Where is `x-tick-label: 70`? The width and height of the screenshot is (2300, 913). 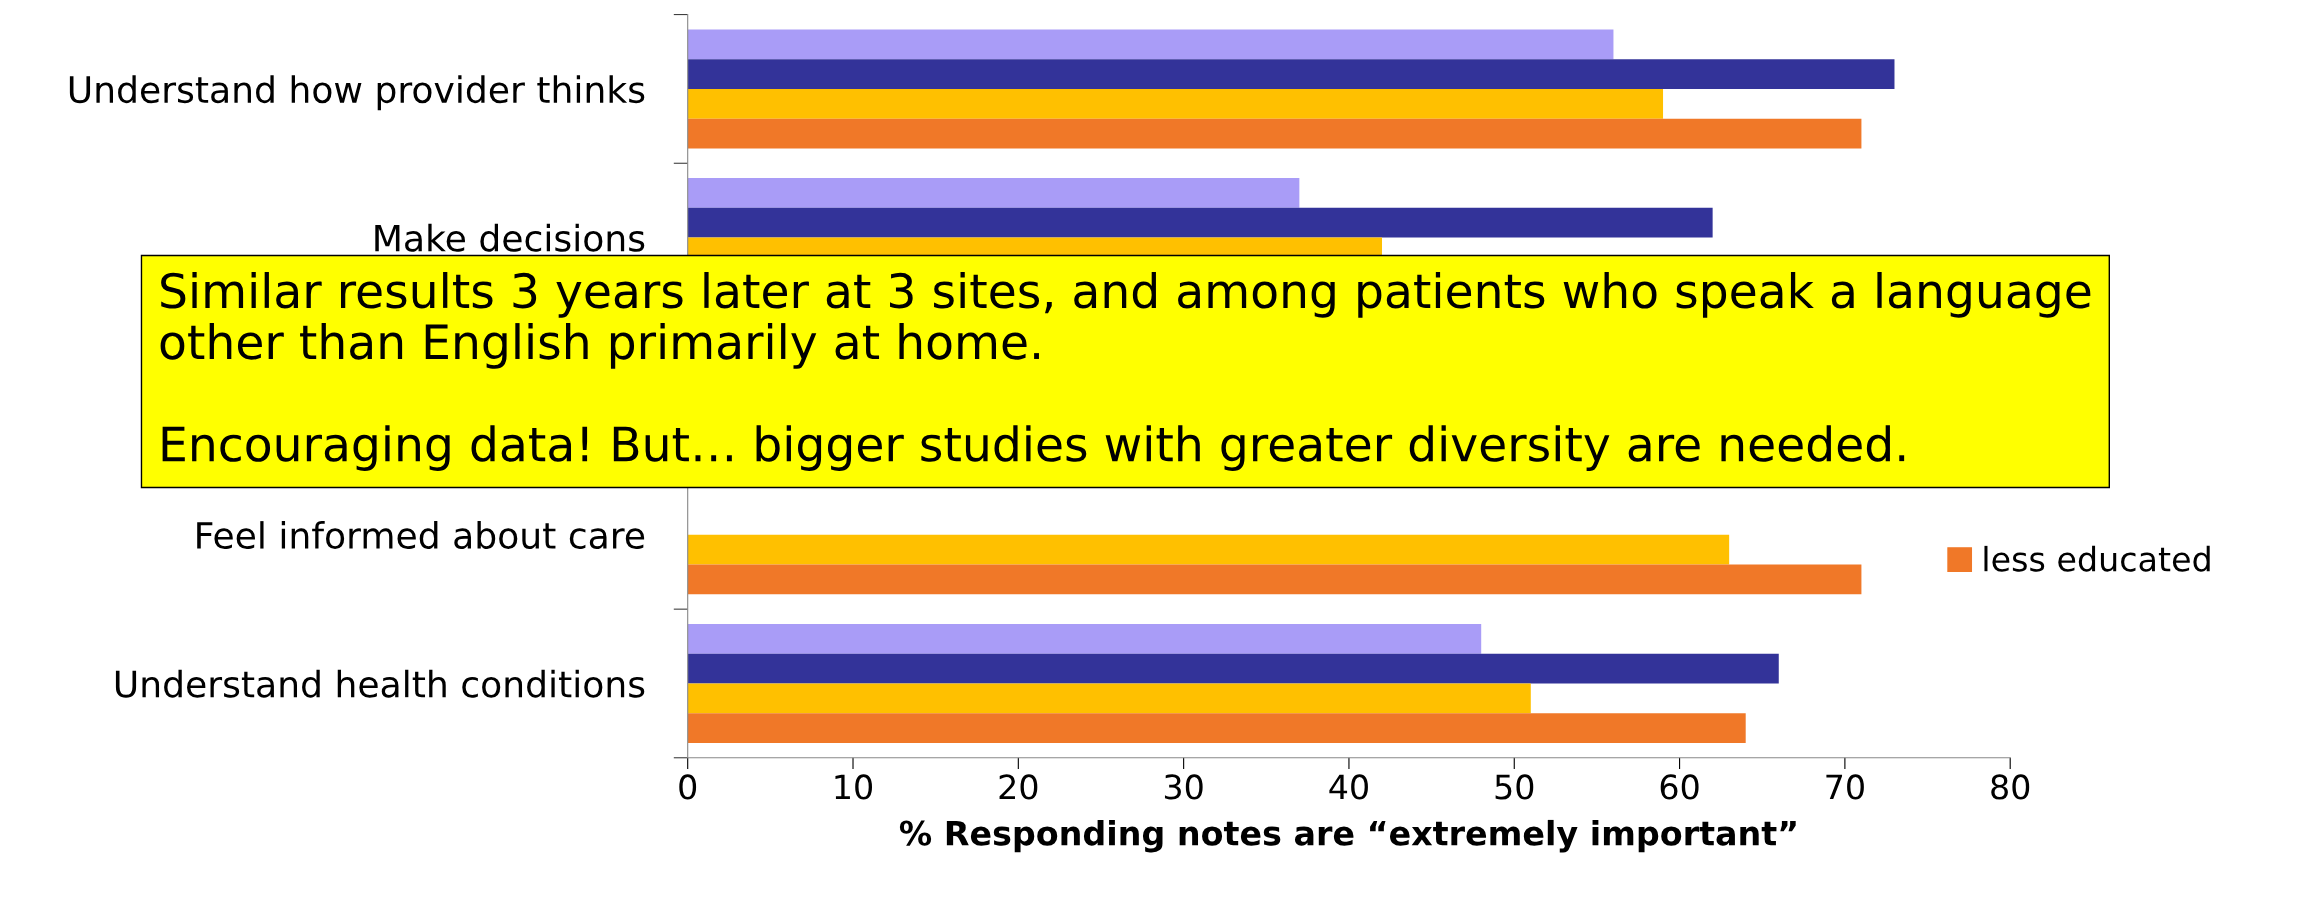
x-tick-label: 70 is located at coordinates (1845, 787).